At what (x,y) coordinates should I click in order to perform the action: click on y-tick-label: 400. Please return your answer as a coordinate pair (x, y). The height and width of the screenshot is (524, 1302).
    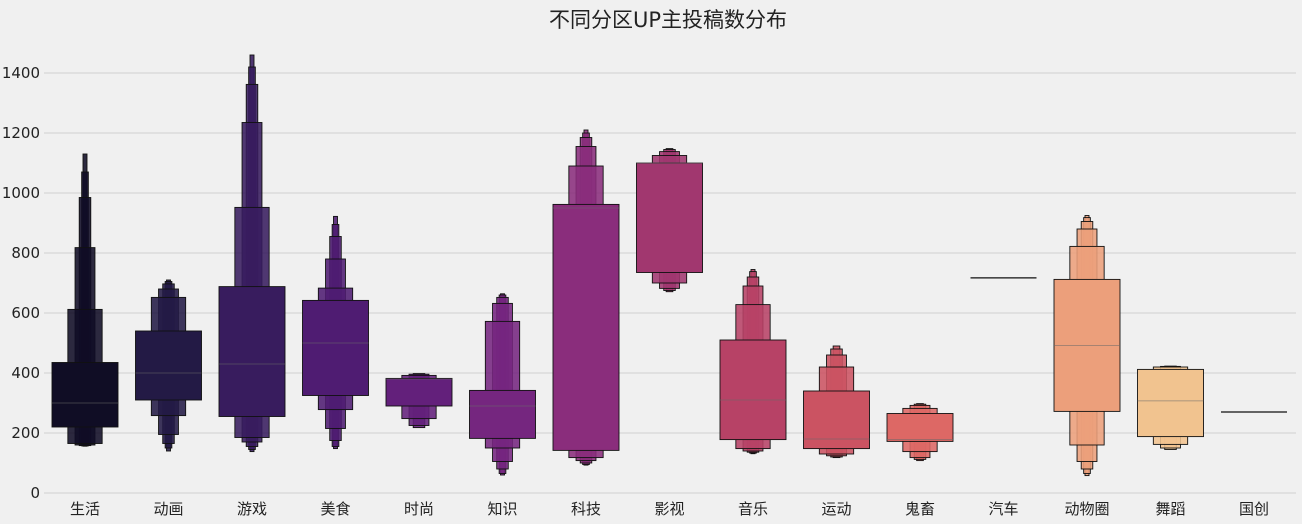
    Looking at the image, I should click on (25, 373).